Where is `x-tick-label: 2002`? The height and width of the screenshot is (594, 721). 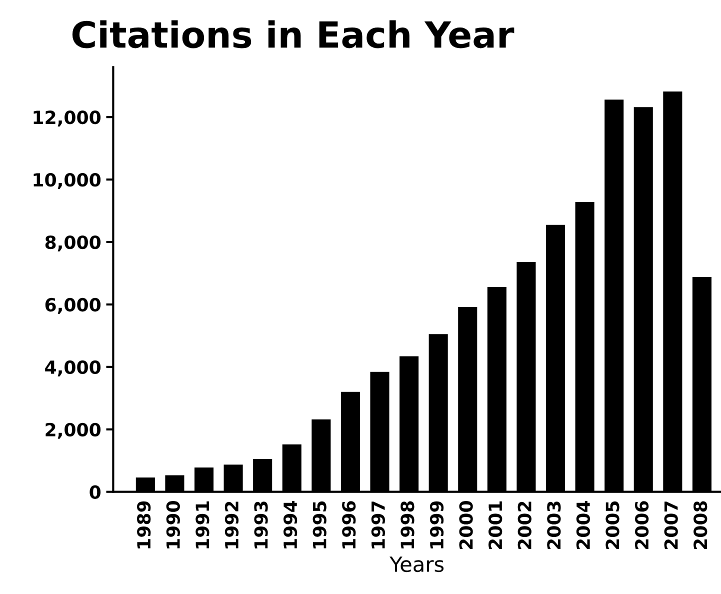
x-tick-label: 2002 is located at coordinates (525, 525).